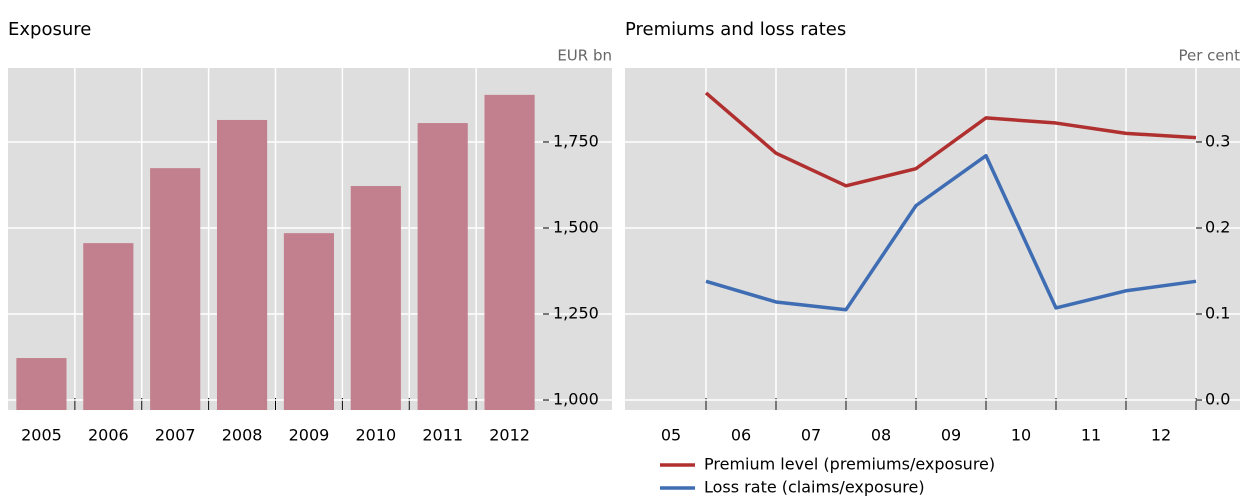 This screenshot has width=1247, height=503. I want to click on legend-label: Loss rate (claims/exposure), so click(814, 487).